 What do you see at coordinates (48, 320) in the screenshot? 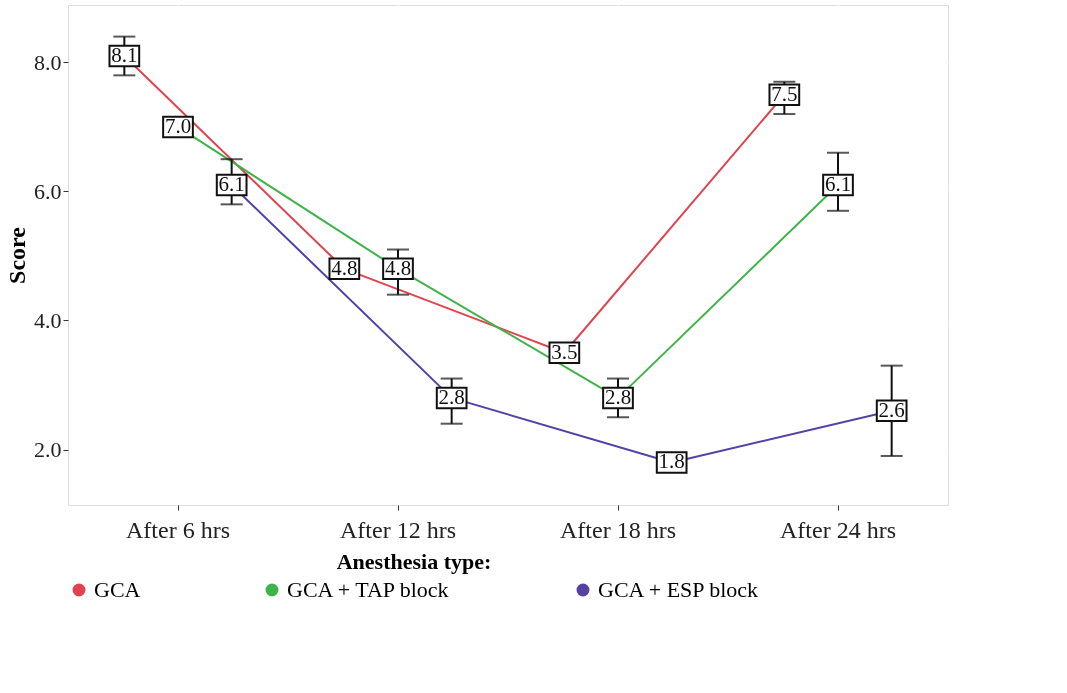
I see `y-tick-label: 4.0` at bounding box center [48, 320].